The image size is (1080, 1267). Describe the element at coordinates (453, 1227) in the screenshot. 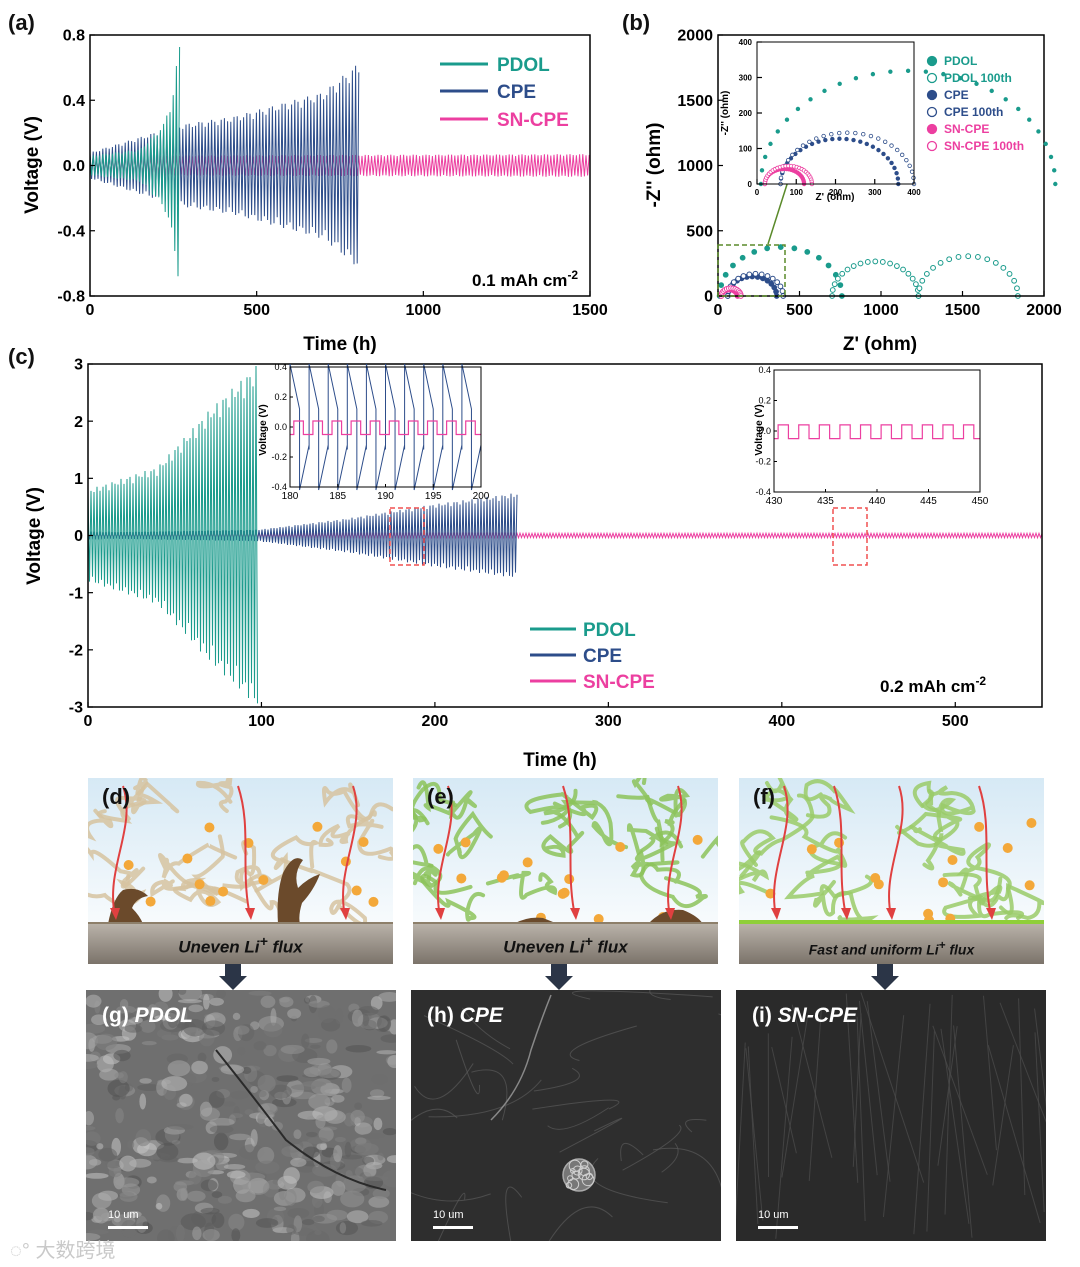

I see `sem-h-scale-bar` at that location.